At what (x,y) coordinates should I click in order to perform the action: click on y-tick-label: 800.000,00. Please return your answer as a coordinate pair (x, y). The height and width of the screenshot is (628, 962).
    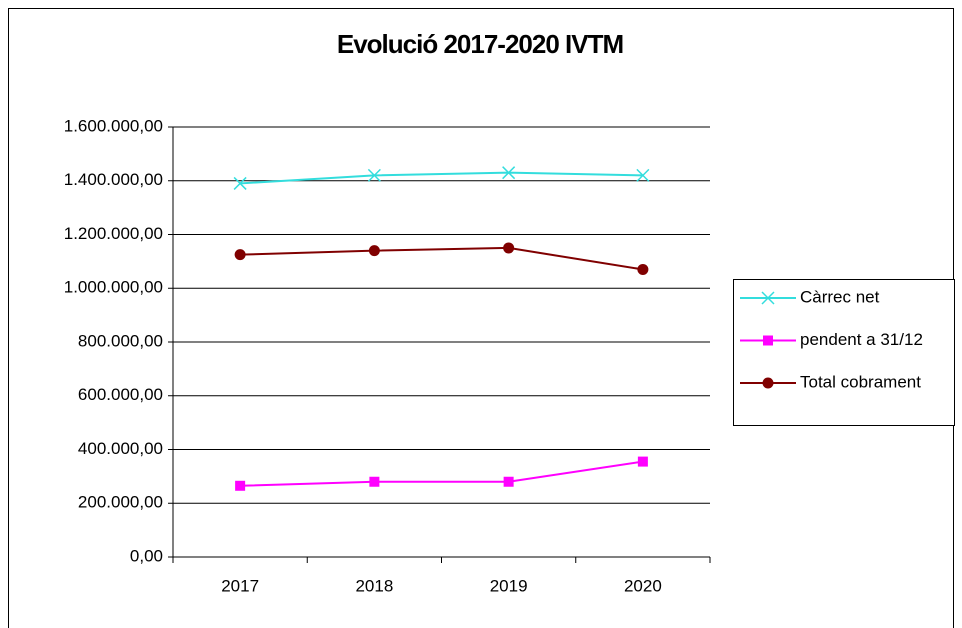
    Looking at the image, I should click on (120, 340).